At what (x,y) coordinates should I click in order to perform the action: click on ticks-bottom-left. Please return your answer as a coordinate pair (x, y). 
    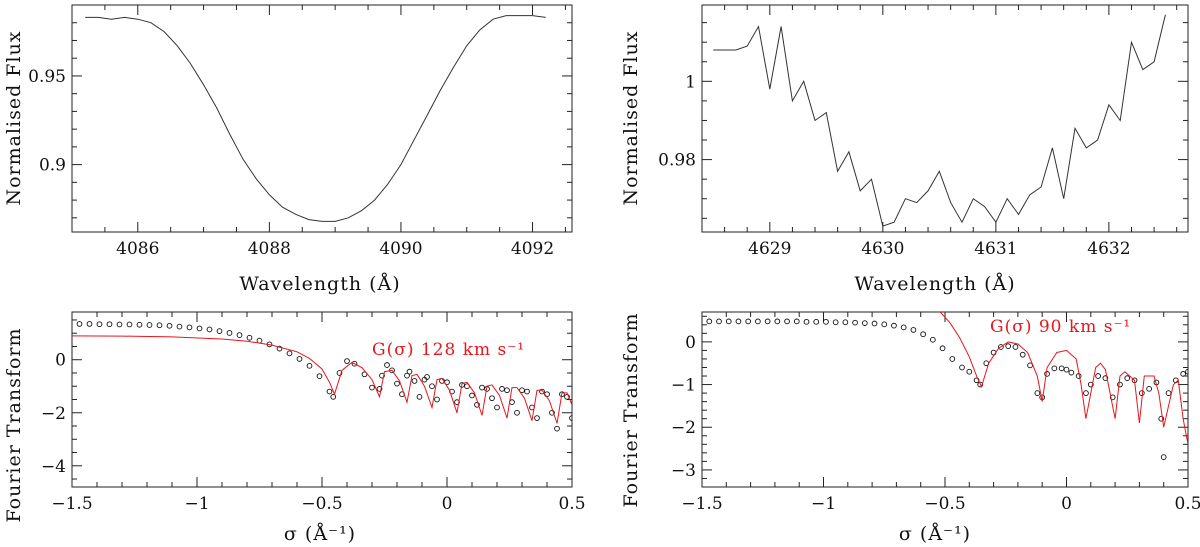
    Looking at the image, I should click on (322, 399).